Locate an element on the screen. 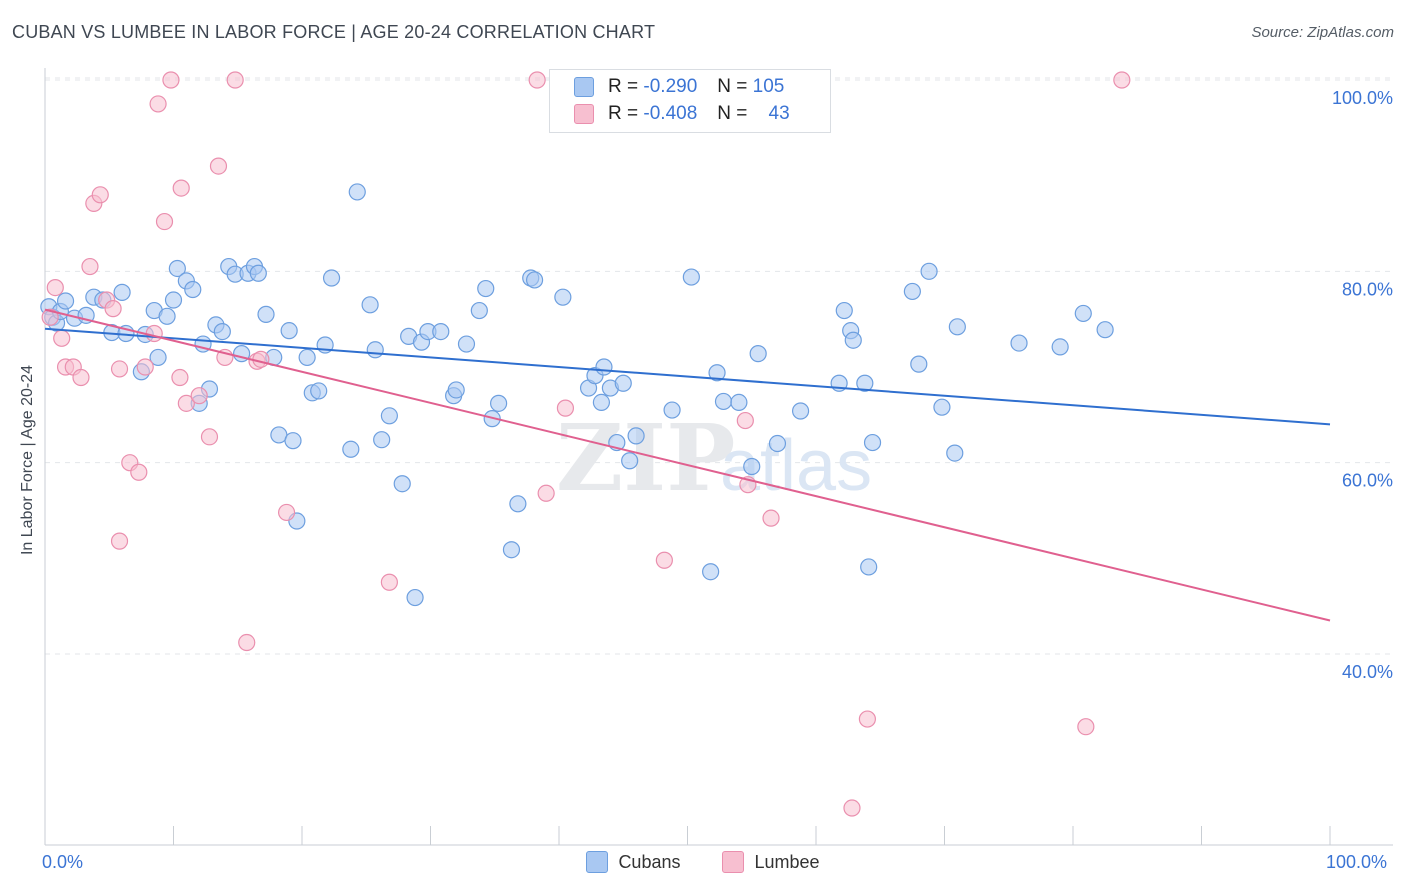 This screenshot has height=892, width=1406. legend-item-lumbee: Lumbee is located at coordinates (771, 862).